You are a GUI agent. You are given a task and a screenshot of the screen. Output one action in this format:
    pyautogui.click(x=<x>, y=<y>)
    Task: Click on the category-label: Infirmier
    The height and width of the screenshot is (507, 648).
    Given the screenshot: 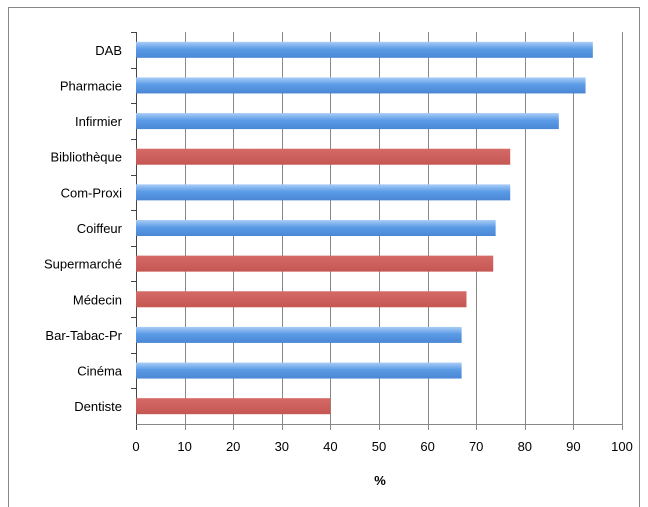 What is the action you would take?
    pyautogui.click(x=99, y=121)
    